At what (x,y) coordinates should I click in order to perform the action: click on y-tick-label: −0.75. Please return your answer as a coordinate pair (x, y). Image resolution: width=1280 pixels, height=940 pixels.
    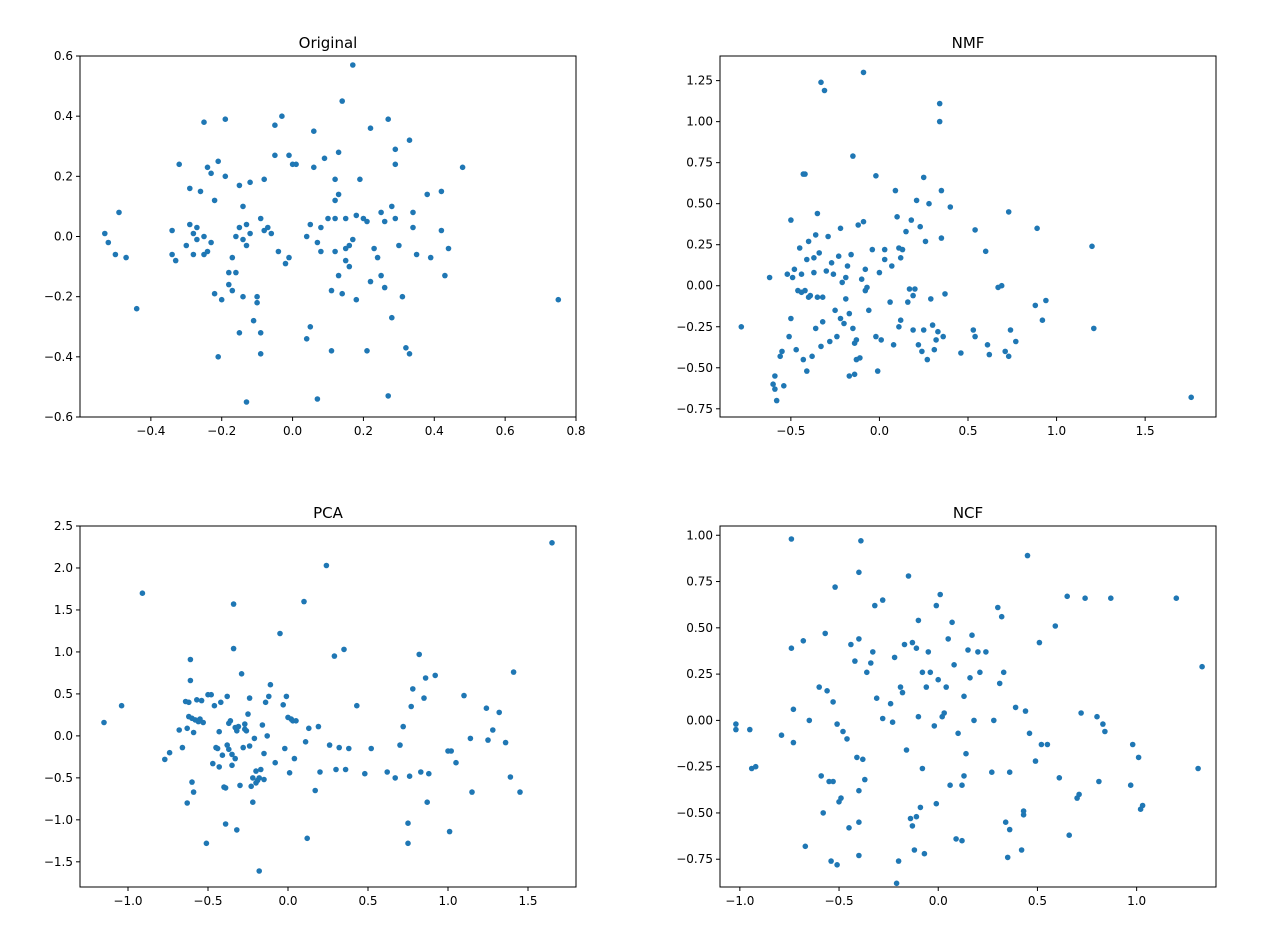
    Looking at the image, I should click on (694, 409).